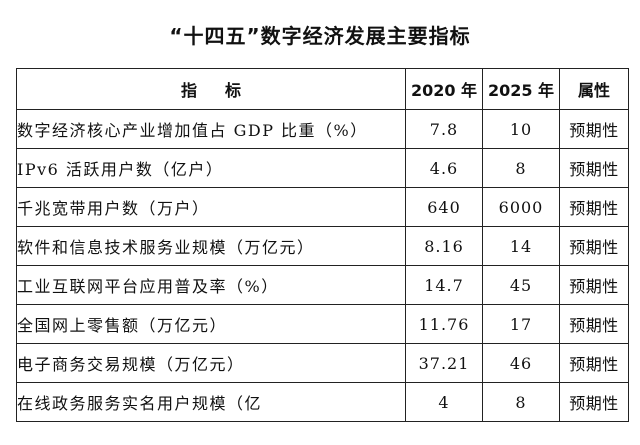 This screenshot has height=445, width=640. What do you see at coordinates (188, 90) in the screenshot?
I see `header-indicator-part-a: 指` at bounding box center [188, 90].